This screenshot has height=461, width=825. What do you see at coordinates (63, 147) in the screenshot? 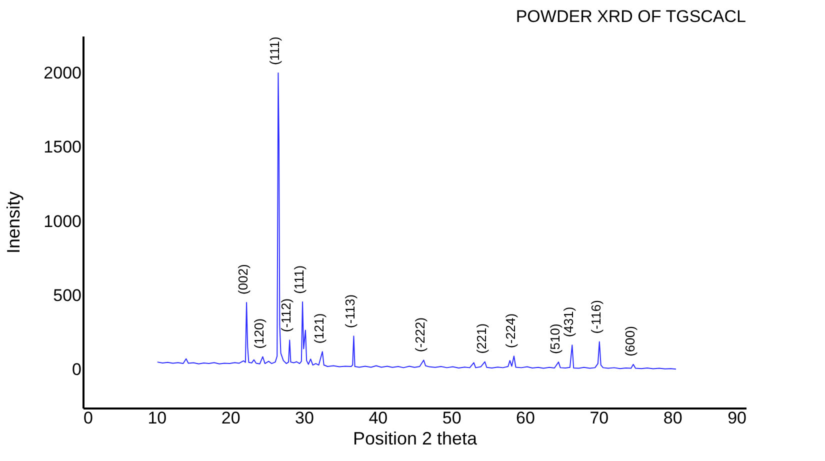
I see `y-tick-label: 1500` at bounding box center [63, 147].